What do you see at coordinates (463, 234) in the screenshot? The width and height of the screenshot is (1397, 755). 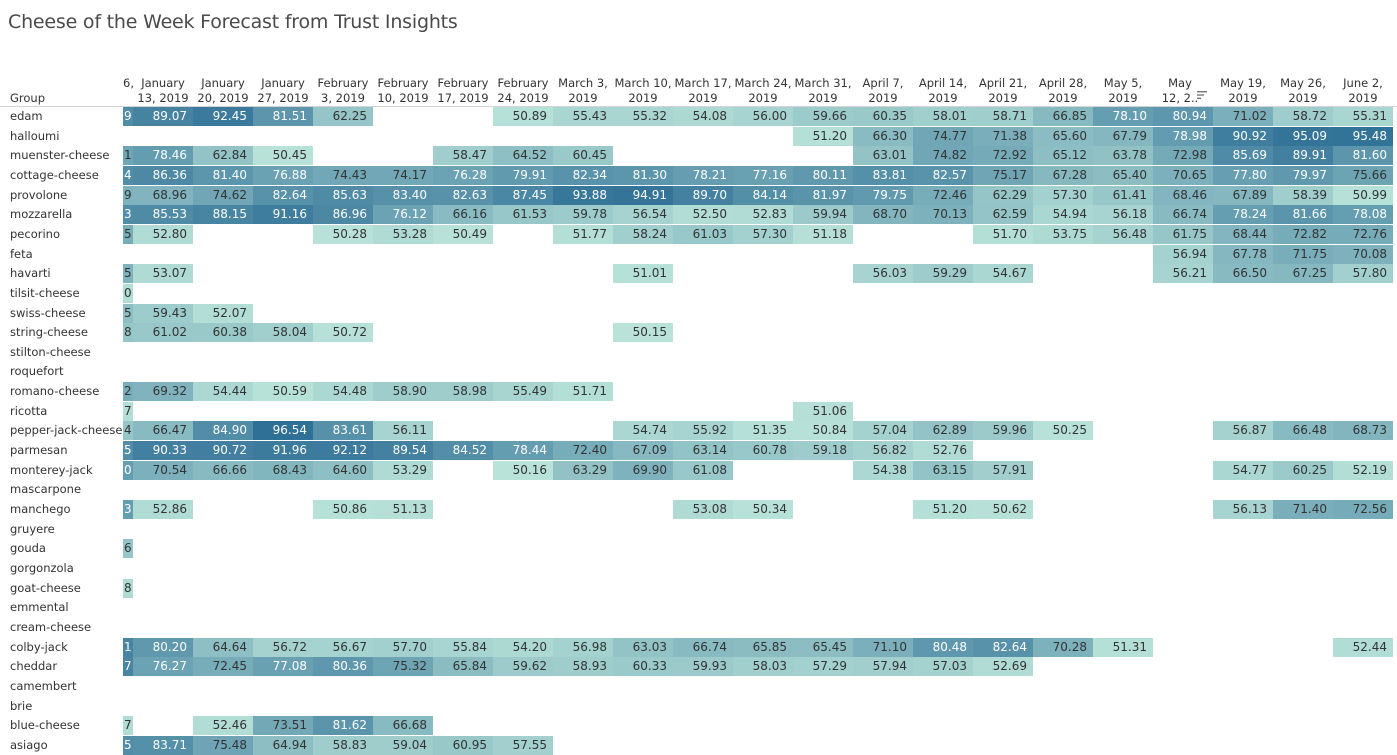 I see `heatmap-cell: 50.49` at bounding box center [463, 234].